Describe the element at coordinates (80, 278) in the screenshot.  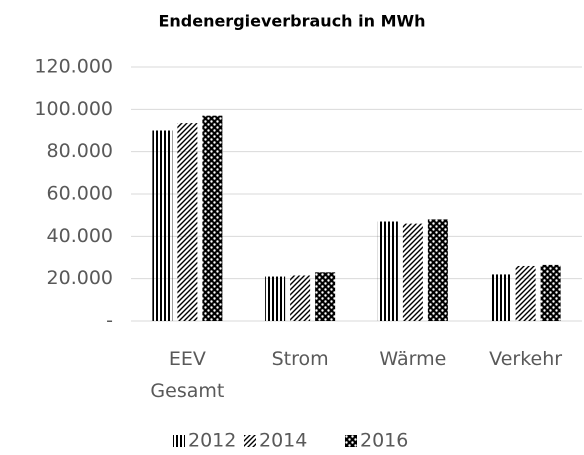
I see `y-tick-label: 20.000` at that location.